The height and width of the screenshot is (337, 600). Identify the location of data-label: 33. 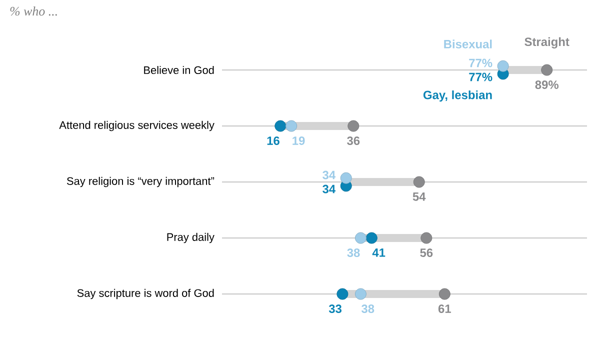
(335, 309).